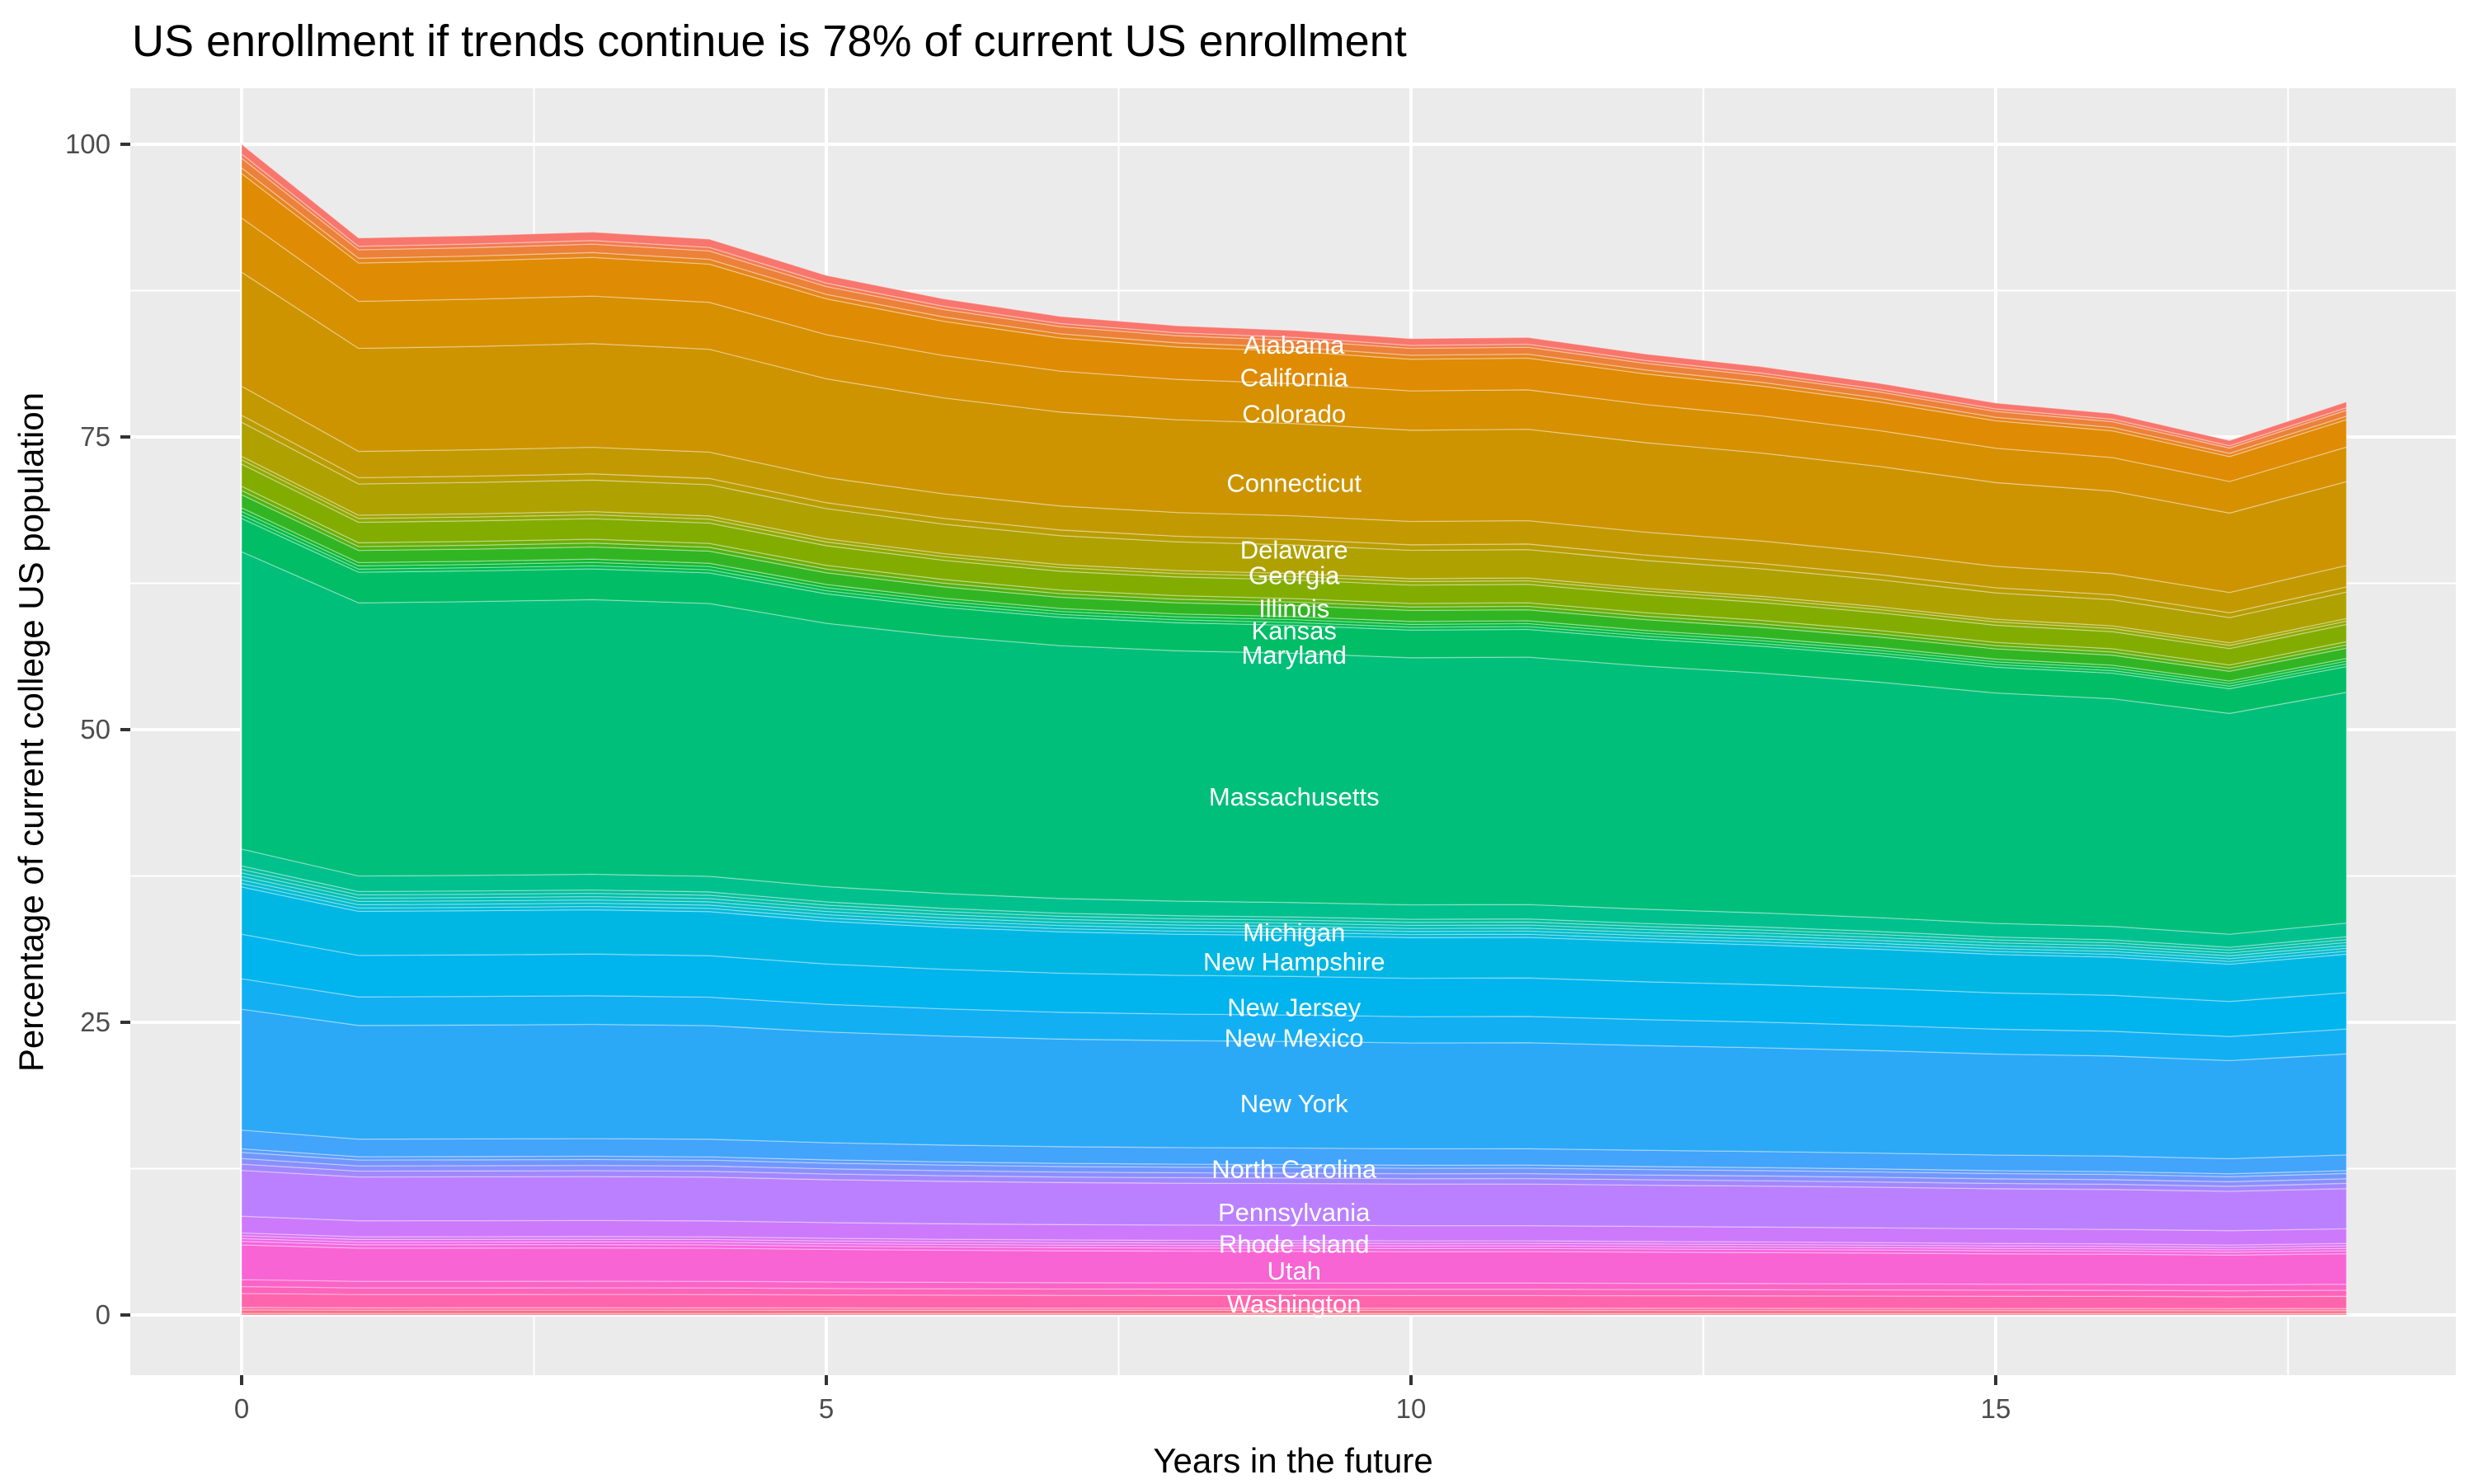 The width and height of the screenshot is (2474, 1484). I want to click on state-label-new-hampshire: New Hampshire, so click(1294, 961).